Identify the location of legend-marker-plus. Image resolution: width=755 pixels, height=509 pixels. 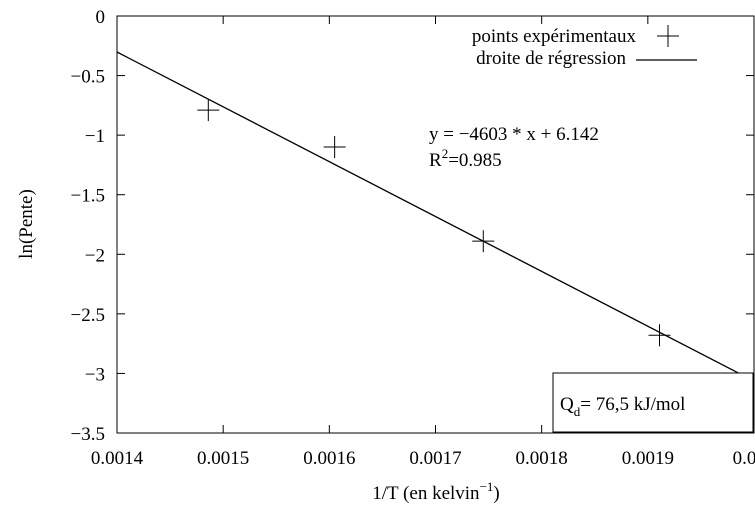
(668, 36).